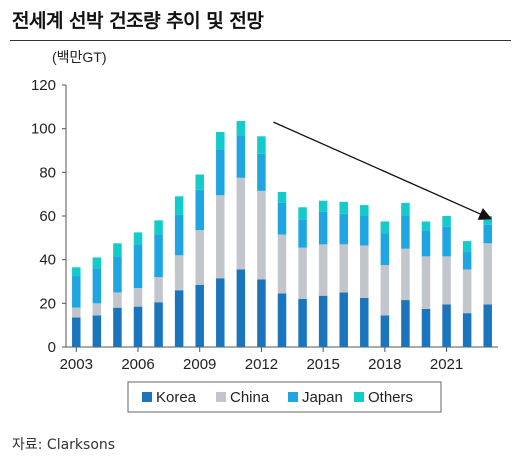 Image resolution: width=519 pixels, height=465 pixels. I want to click on bar-japan-2007, so click(158, 256).